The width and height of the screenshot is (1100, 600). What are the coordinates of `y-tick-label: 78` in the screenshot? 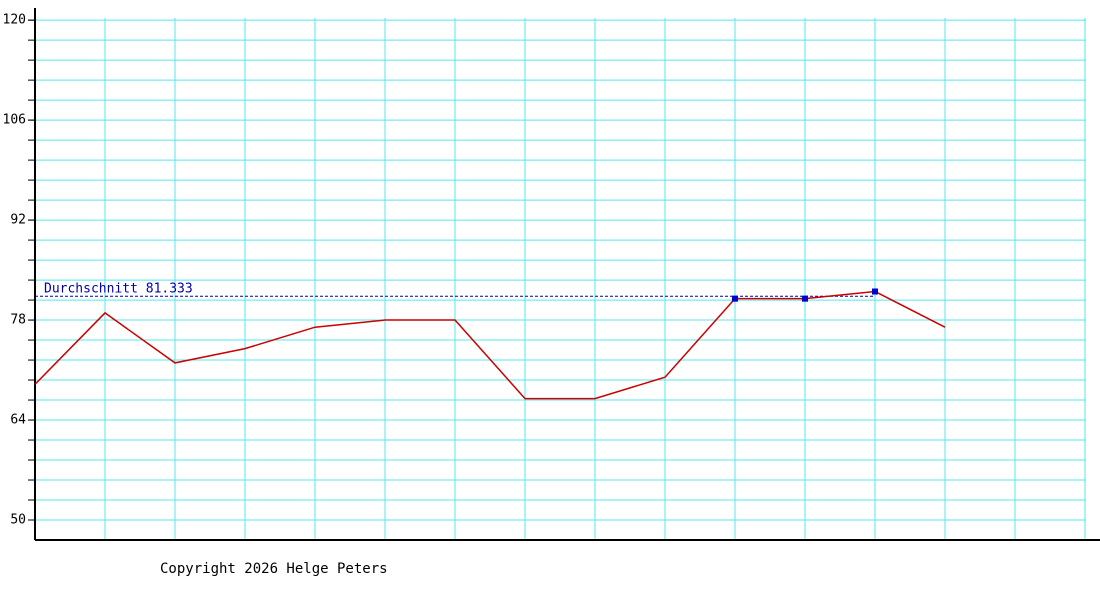 It's located at (18, 320).